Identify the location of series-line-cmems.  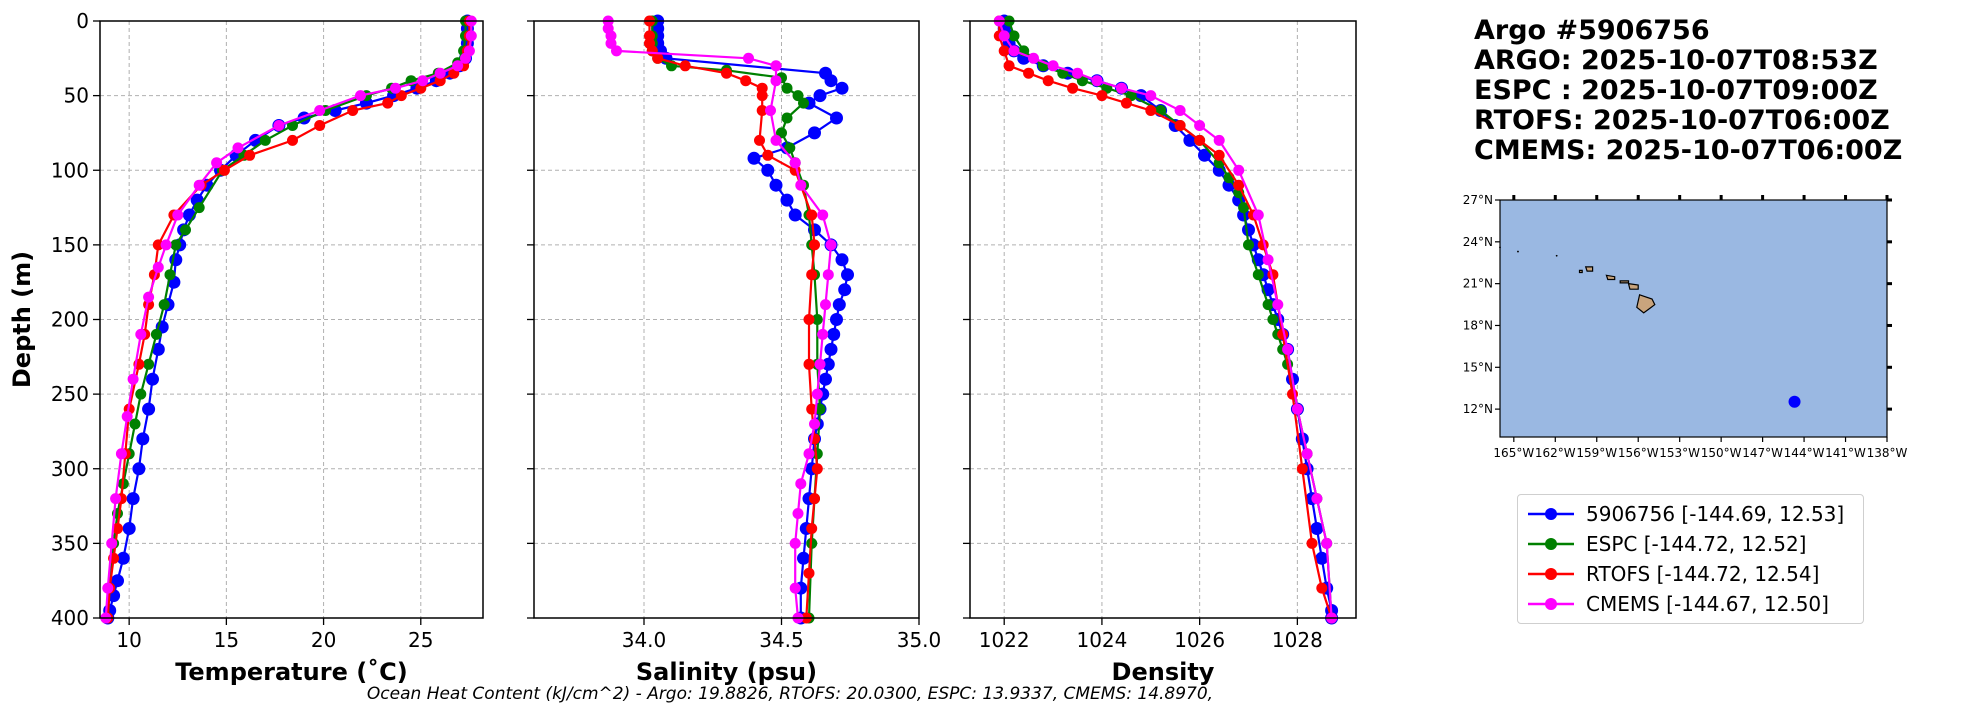
(1165, 319).